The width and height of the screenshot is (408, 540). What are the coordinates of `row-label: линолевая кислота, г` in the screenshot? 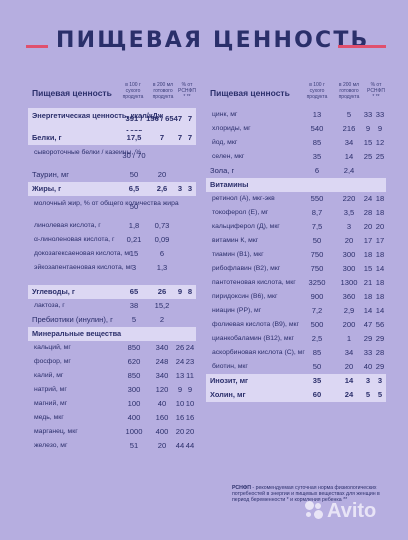 It's located at (67, 225).